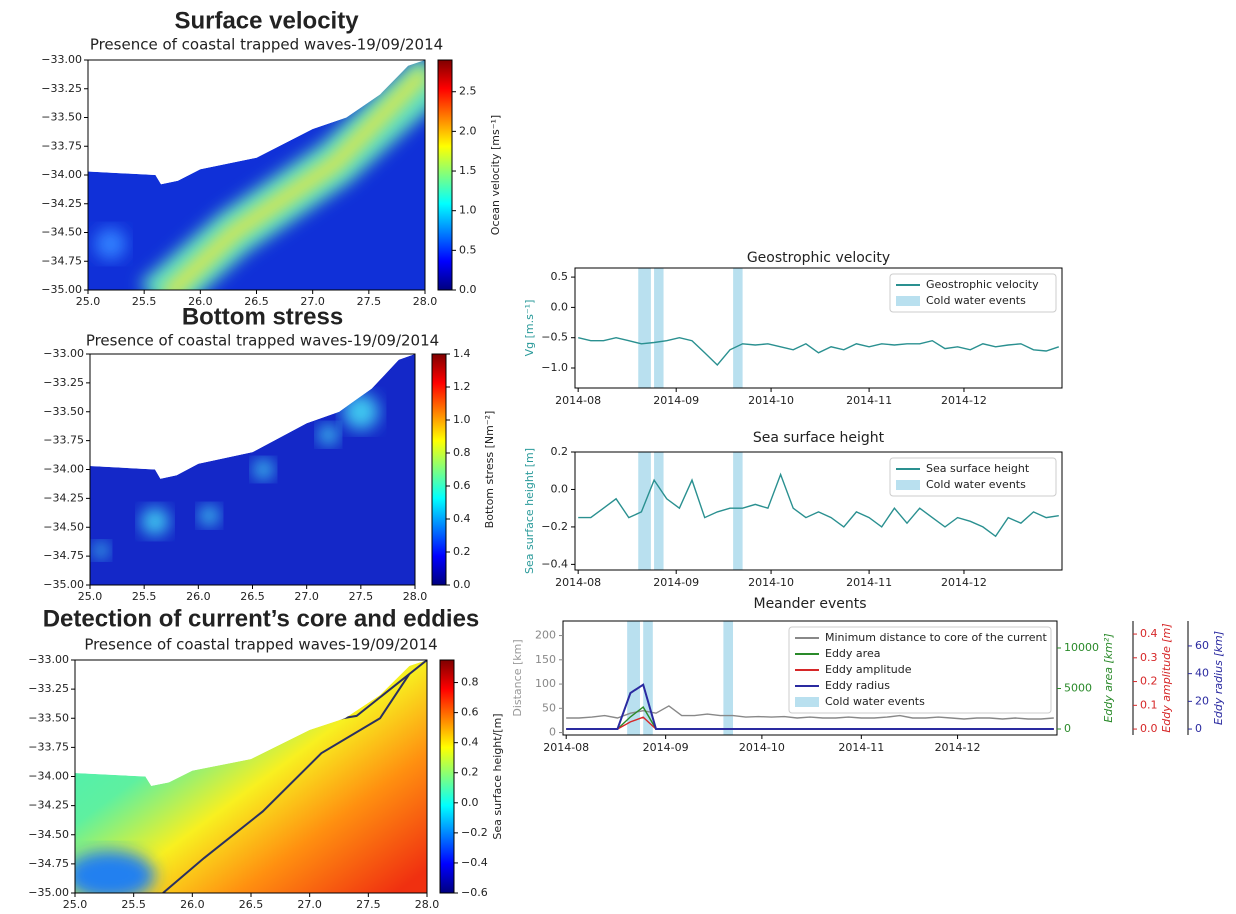 This screenshot has height=914, width=1236. I want to click on y-tick-label: −34.50, so click(63, 526).